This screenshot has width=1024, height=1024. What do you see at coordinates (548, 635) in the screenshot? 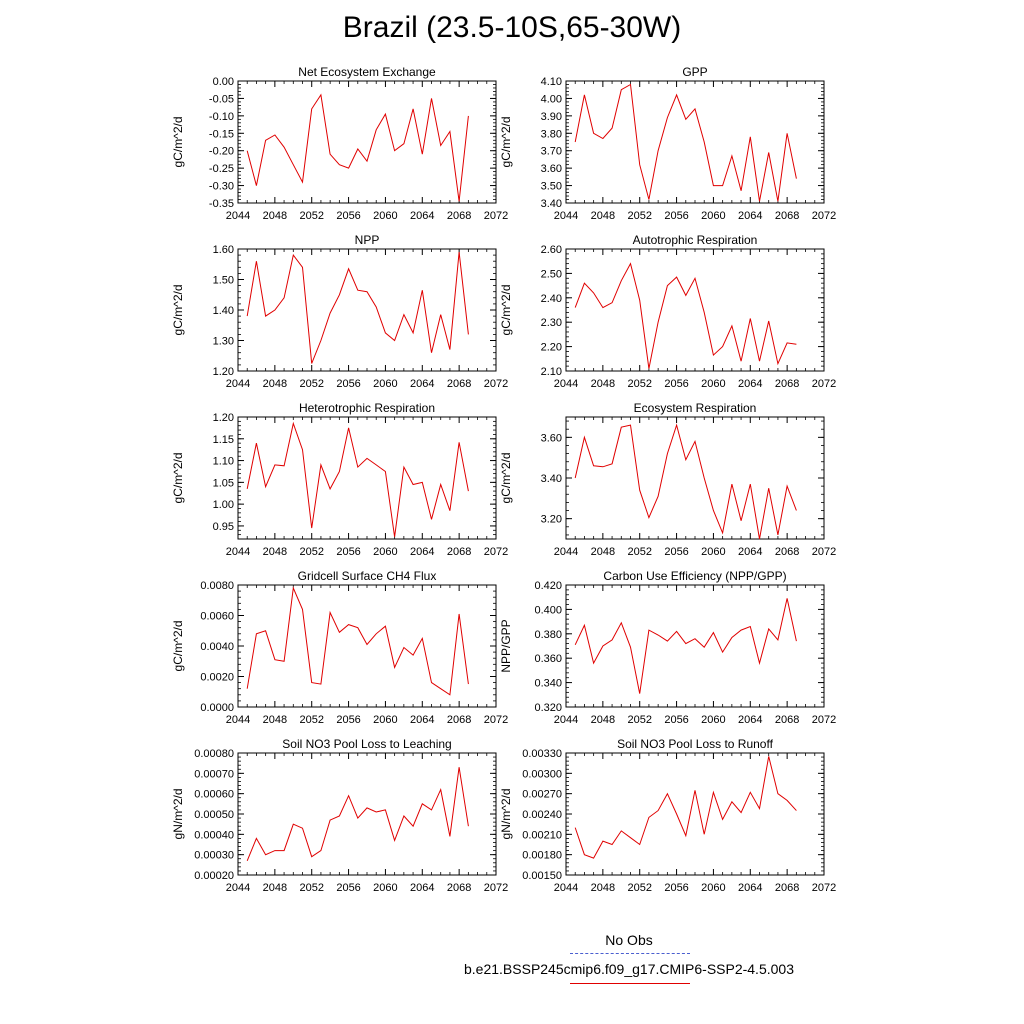
I see `y-tick-label: 0.380` at bounding box center [548, 635].